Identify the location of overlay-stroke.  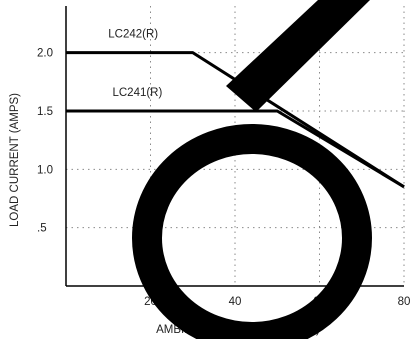
(298, 56).